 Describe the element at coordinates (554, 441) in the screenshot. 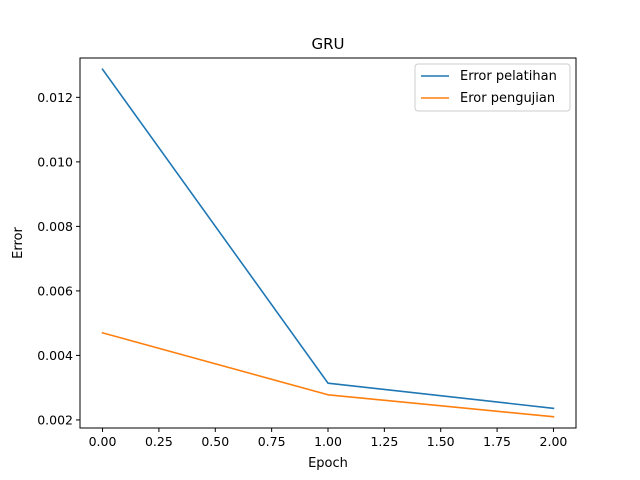

I see `x-tick-label: 2.00` at that location.